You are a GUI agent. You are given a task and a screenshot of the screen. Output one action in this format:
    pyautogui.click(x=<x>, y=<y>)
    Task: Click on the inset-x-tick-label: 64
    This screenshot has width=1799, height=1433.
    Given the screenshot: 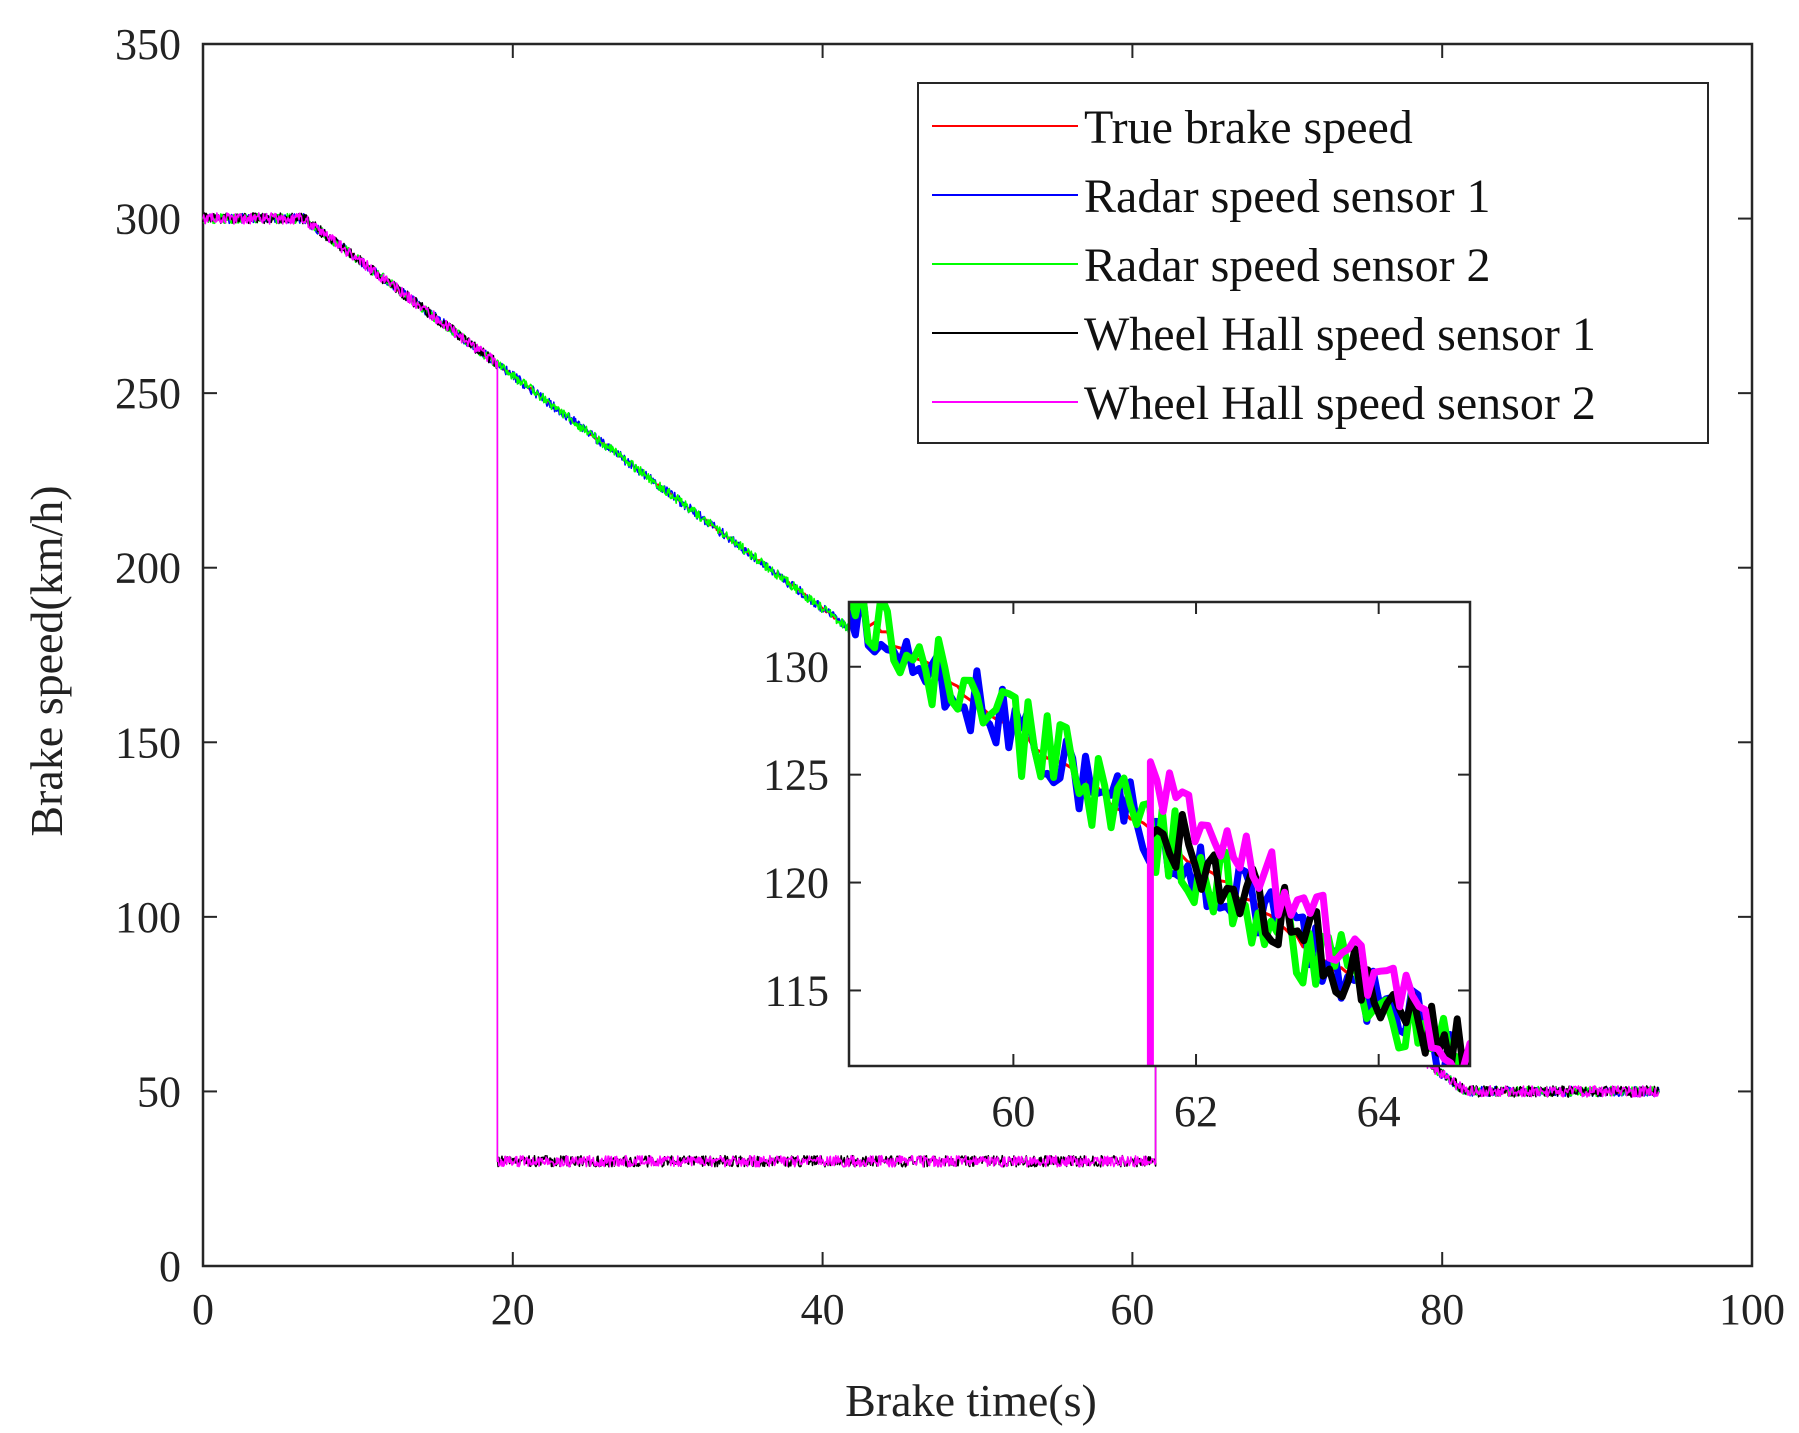 What is the action you would take?
    pyautogui.click(x=1379, y=1111)
    